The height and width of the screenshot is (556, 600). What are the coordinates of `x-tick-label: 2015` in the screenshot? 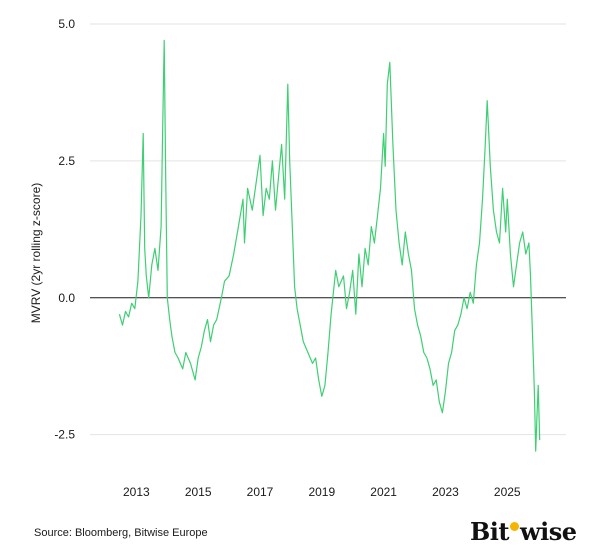 It's located at (198, 492).